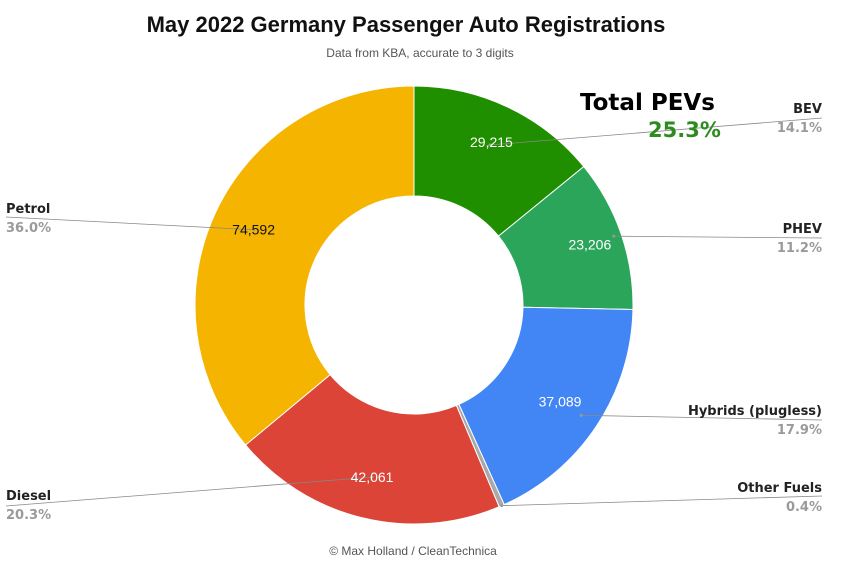  Describe the element at coordinates (799, 248) in the screenshot. I see `legend-percent-phev: 11.2%` at that location.